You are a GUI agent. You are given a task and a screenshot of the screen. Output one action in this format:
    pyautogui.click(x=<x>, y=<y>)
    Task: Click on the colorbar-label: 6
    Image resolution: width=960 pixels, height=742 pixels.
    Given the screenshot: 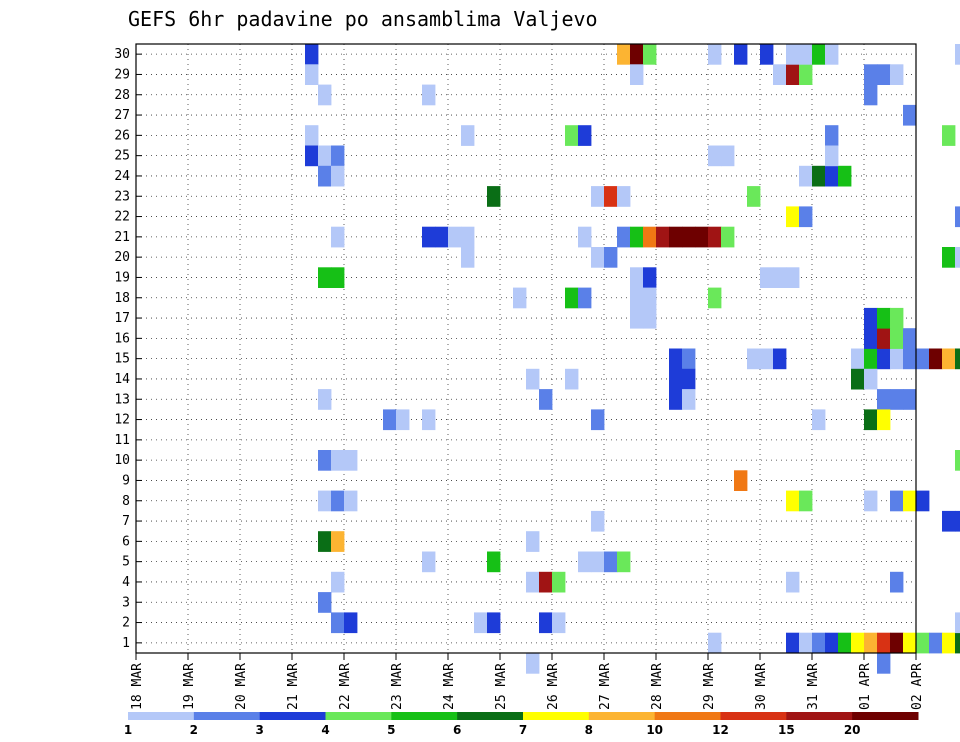 What is the action you would take?
    pyautogui.click(x=457, y=730)
    